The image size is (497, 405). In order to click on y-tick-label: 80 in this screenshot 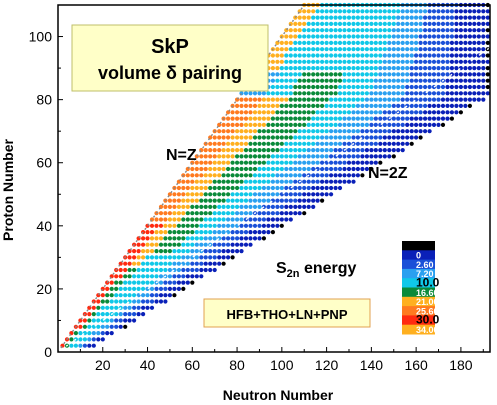, I will do `click(44, 100)`.